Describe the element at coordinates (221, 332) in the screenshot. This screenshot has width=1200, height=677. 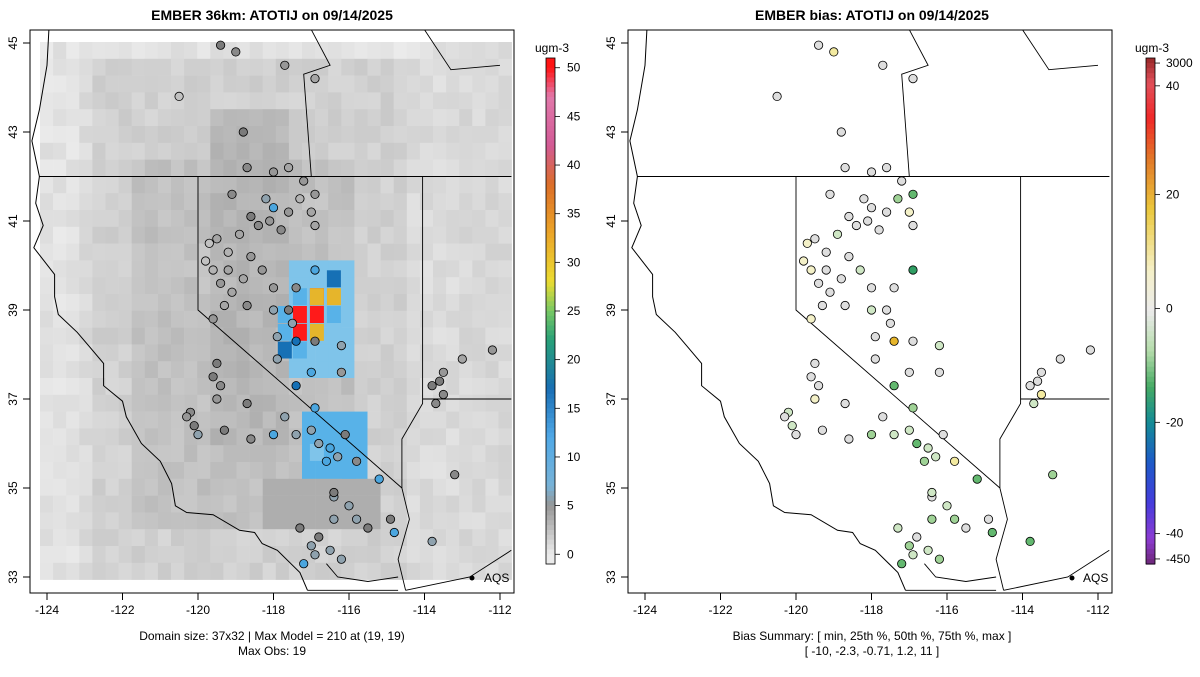
I see `california-nevada-border` at that location.